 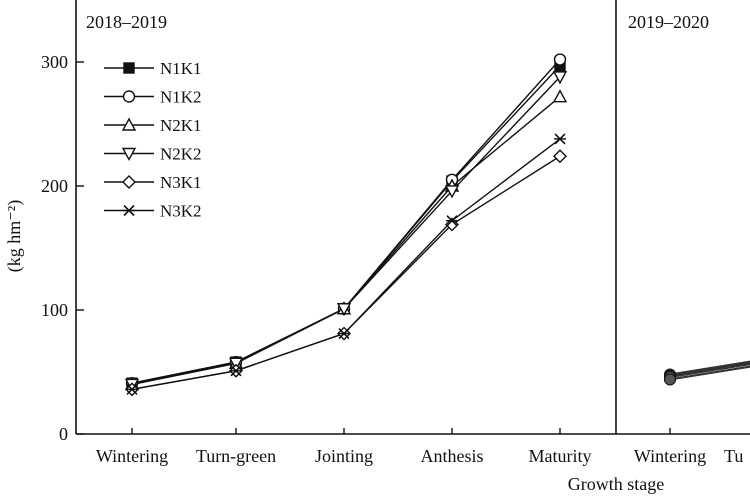 I want to click on y-tick-label: 0, so click(x=63, y=434).